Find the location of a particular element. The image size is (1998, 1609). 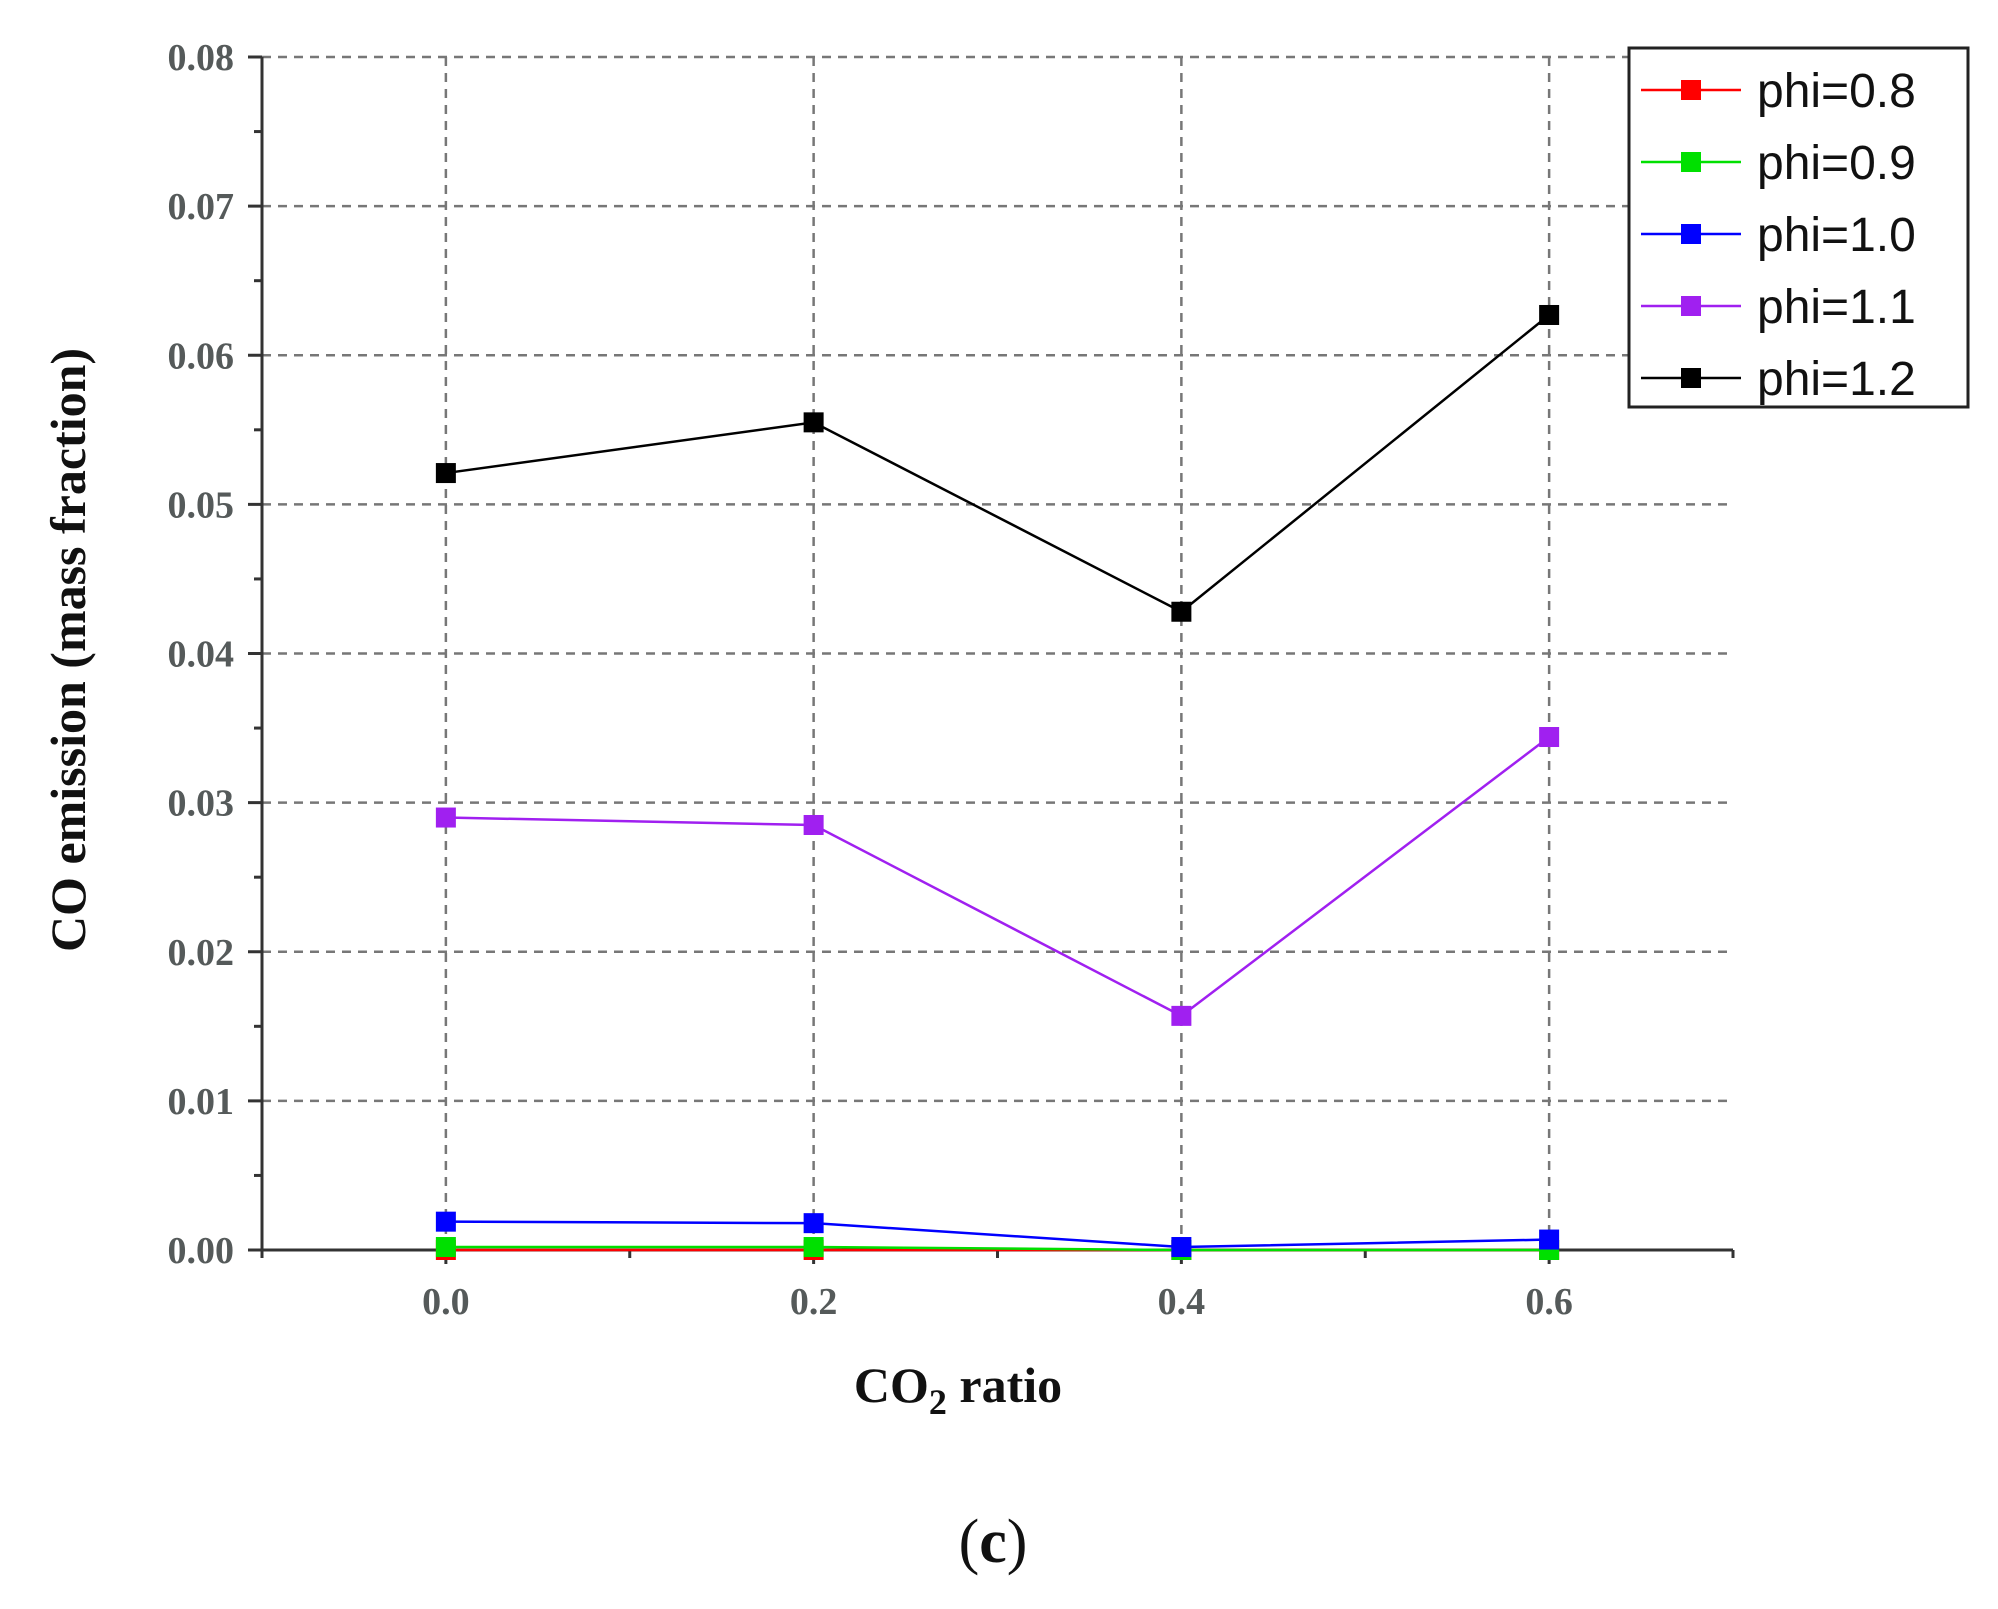

y-tick-label: 0.07 is located at coordinates (201, 207).